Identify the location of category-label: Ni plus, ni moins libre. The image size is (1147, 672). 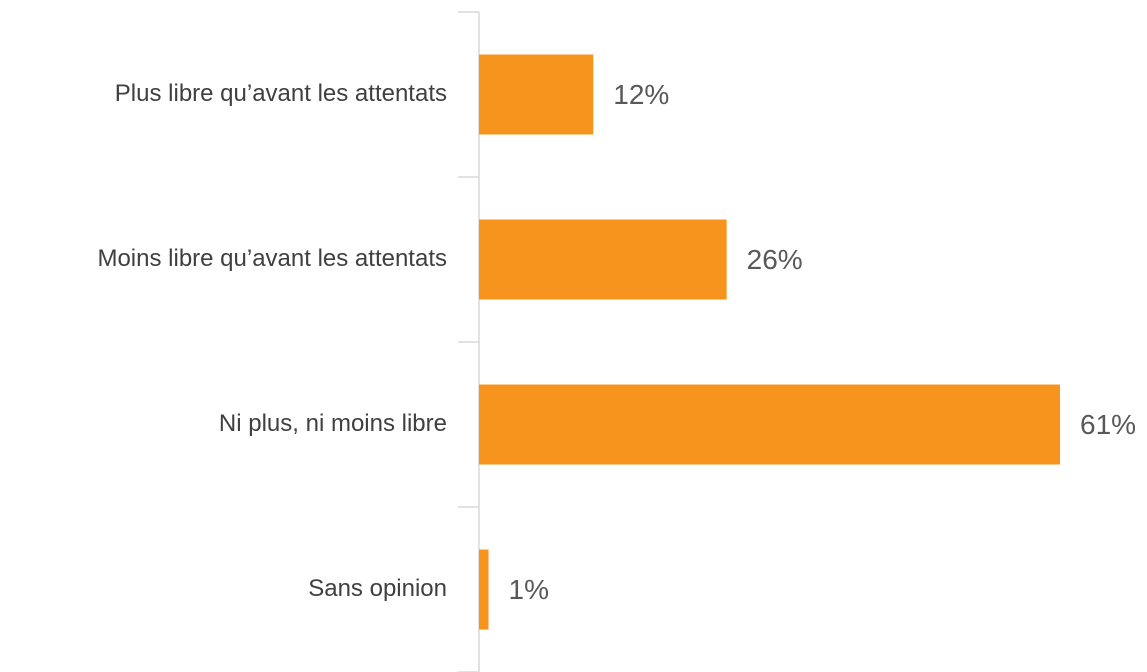
(333, 423).